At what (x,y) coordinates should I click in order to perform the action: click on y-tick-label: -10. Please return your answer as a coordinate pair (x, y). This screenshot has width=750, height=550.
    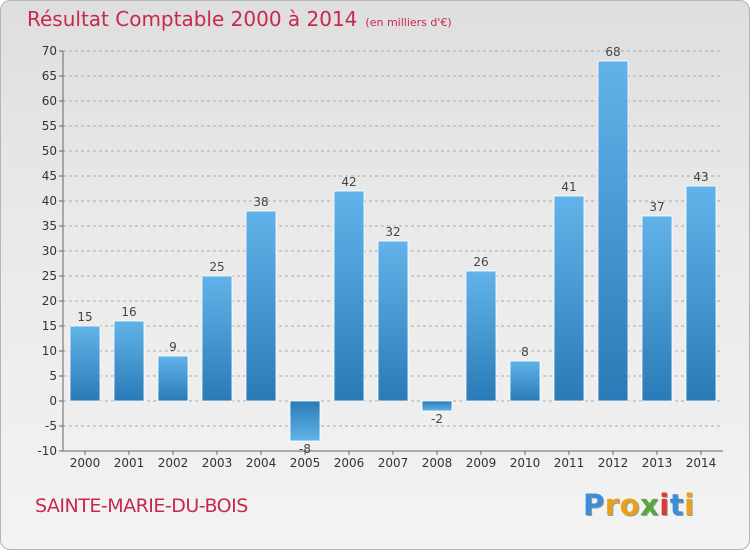
    Looking at the image, I should click on (47, 451).